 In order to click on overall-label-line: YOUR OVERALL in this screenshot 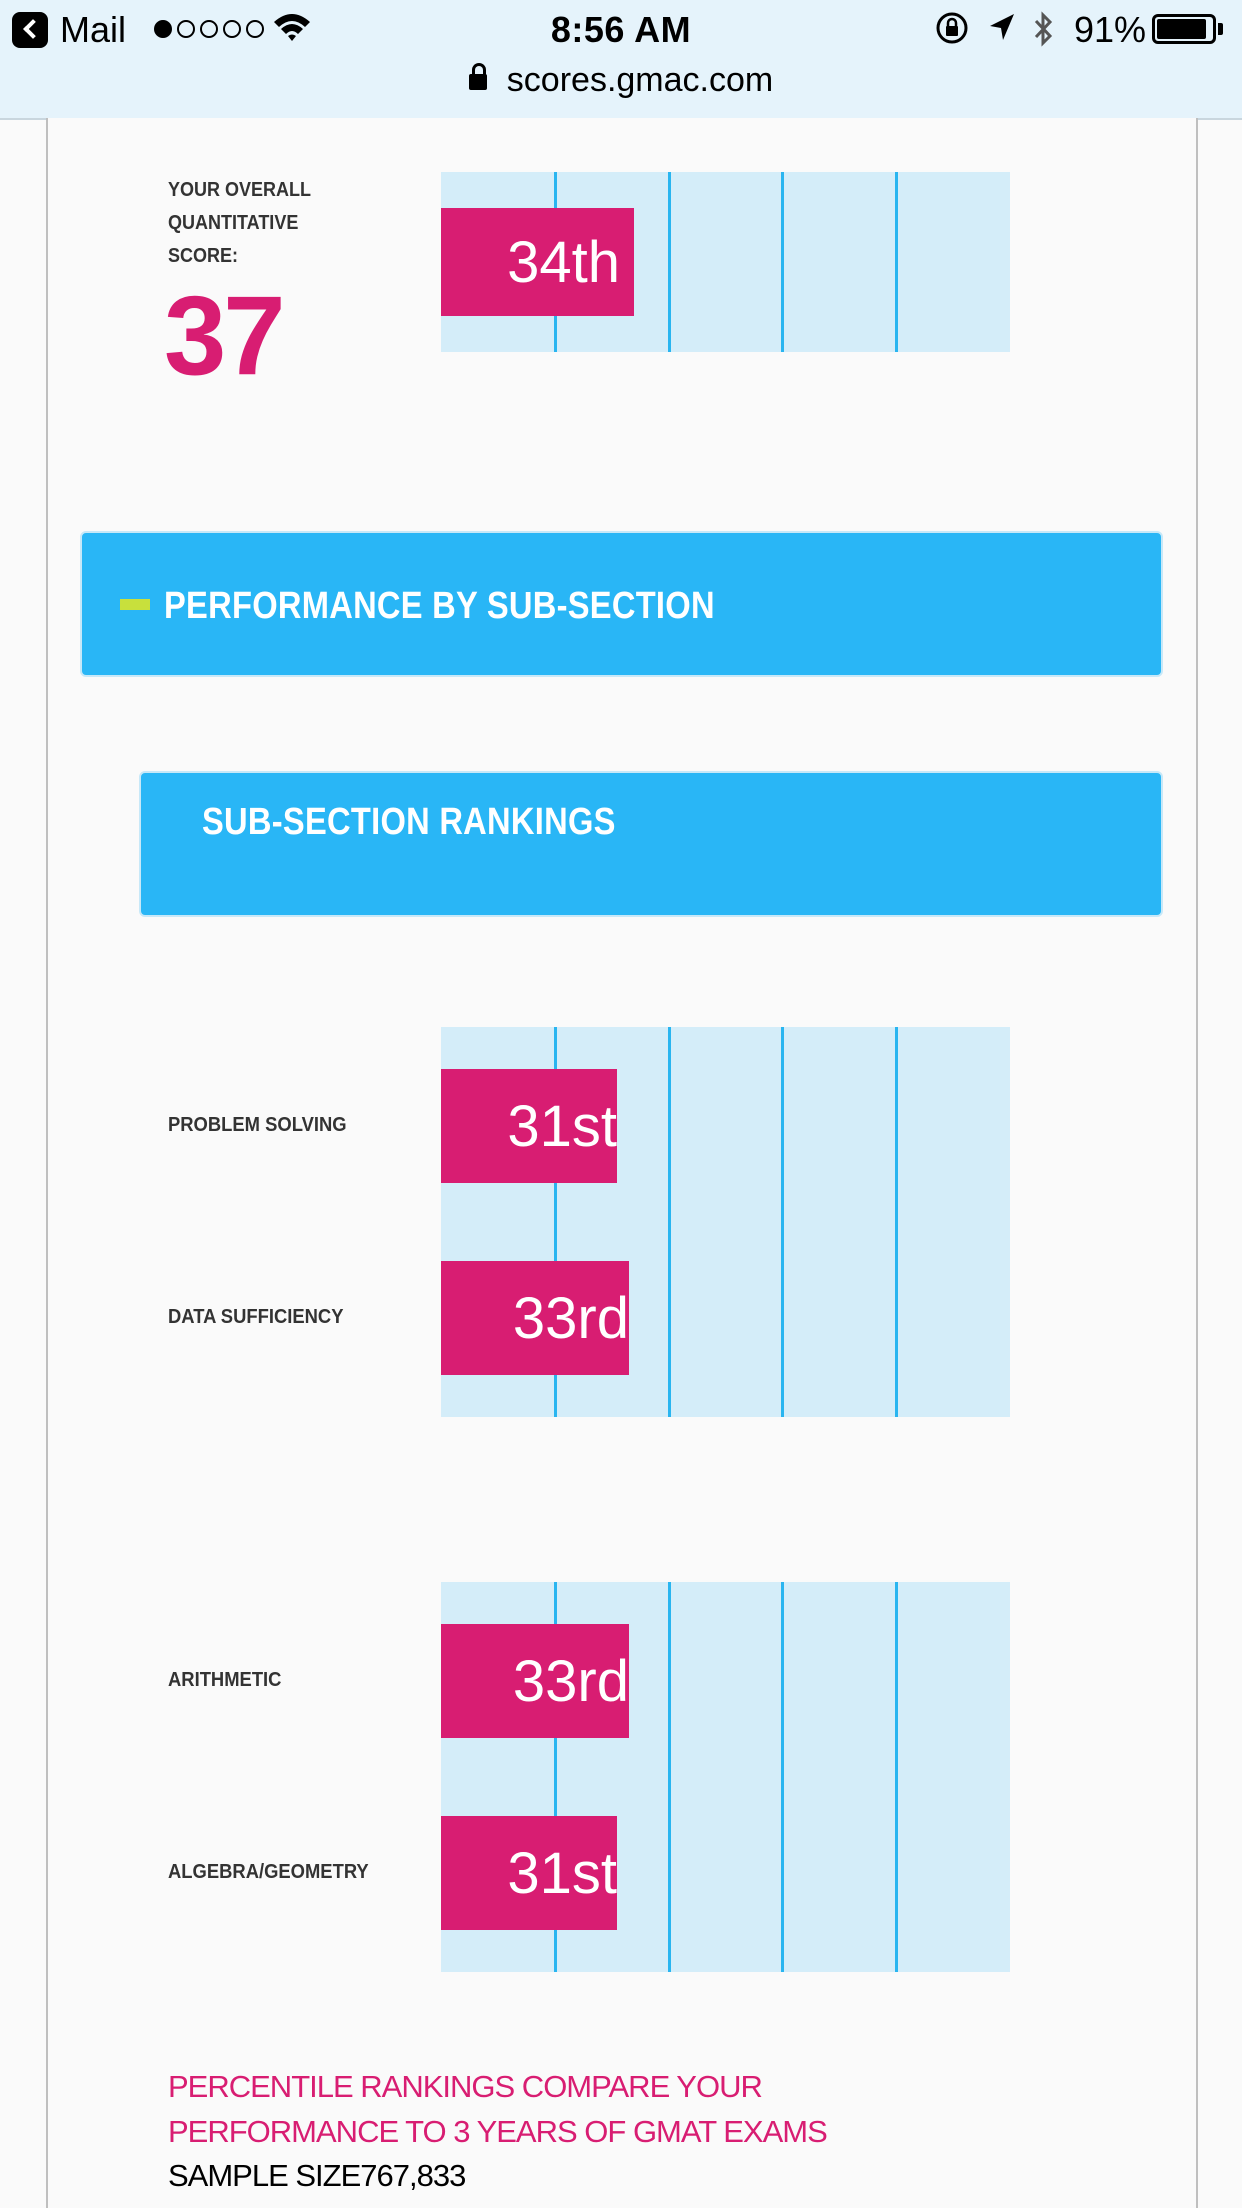, I will do `click(240, 190)`.